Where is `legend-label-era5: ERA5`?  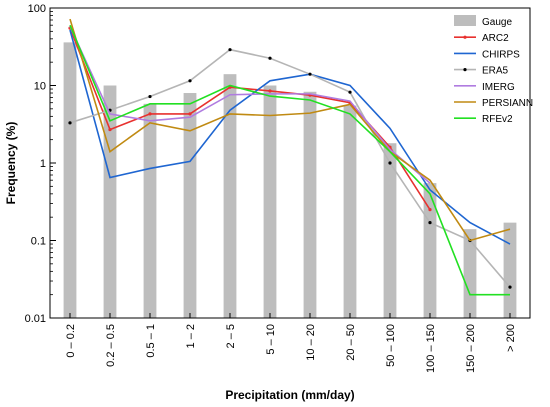 legend-label-era5: ERA5 is located at coordinates (495, 71).